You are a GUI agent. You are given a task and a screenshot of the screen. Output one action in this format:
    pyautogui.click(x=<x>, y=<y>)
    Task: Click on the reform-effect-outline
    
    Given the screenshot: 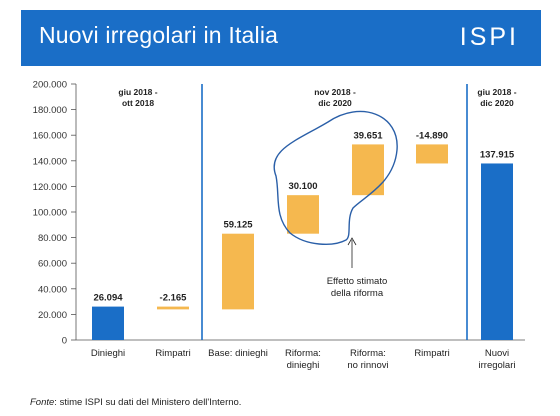 What is the action you would take?
    pyautogui.click(x=335, y=177)
    